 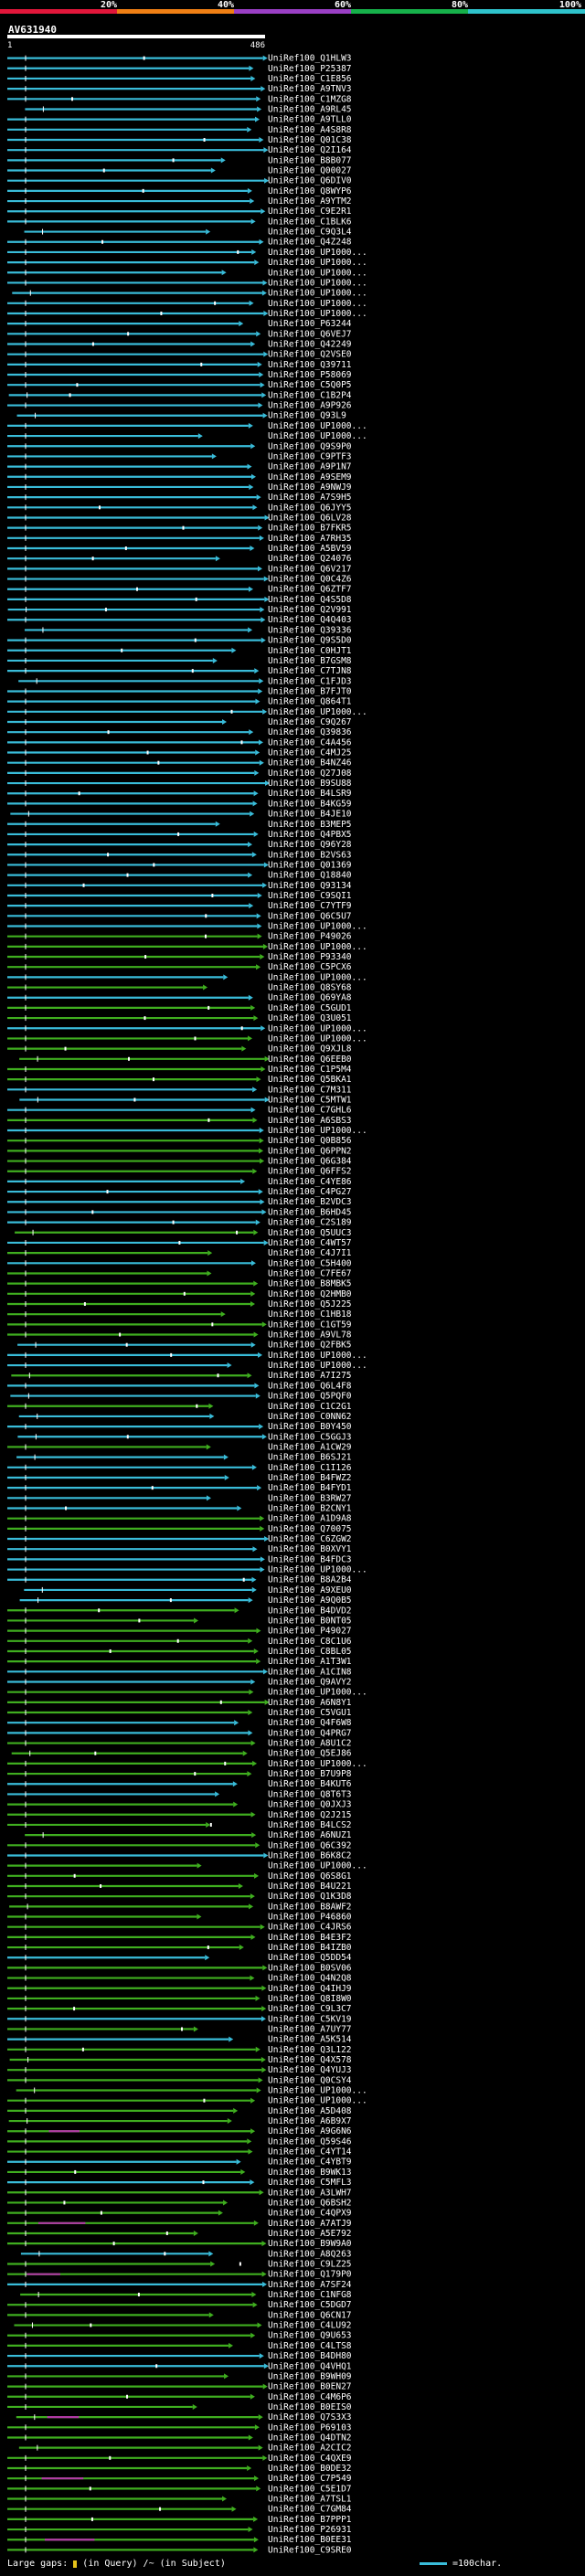 I want to click on hit-label: UniRef100_C4QXE9, so click(x=310, y=2459).